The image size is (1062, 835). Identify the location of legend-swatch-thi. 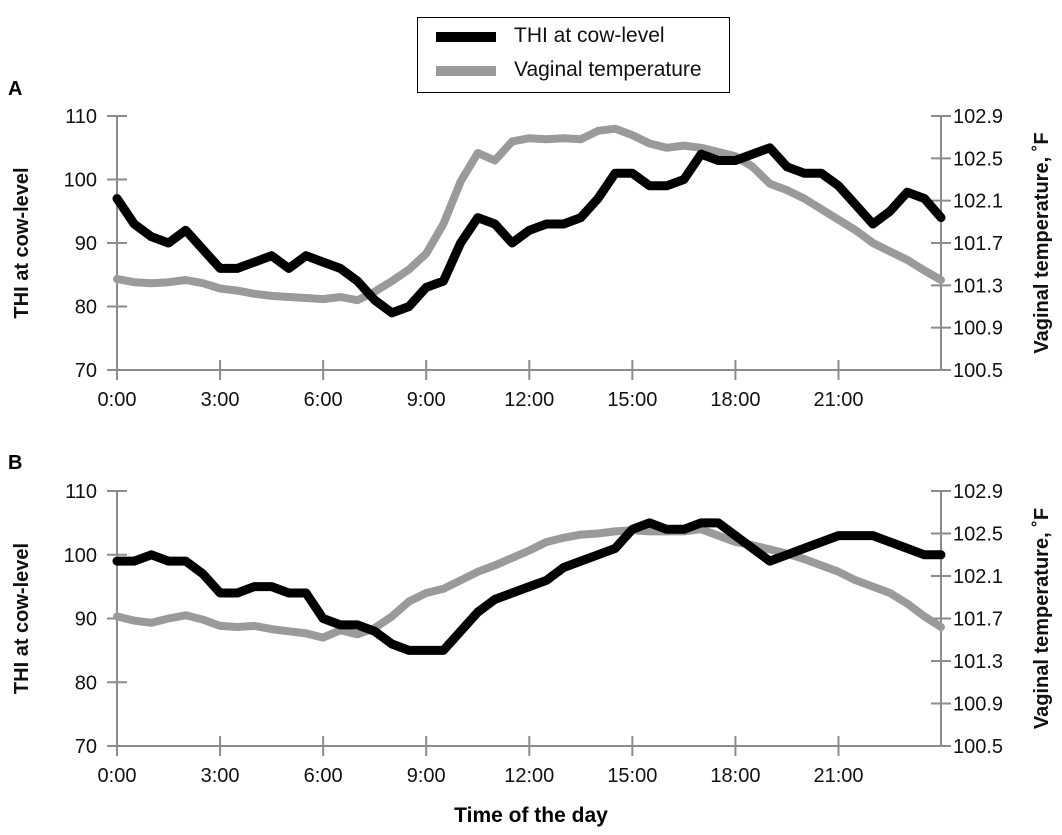
(466, 37).